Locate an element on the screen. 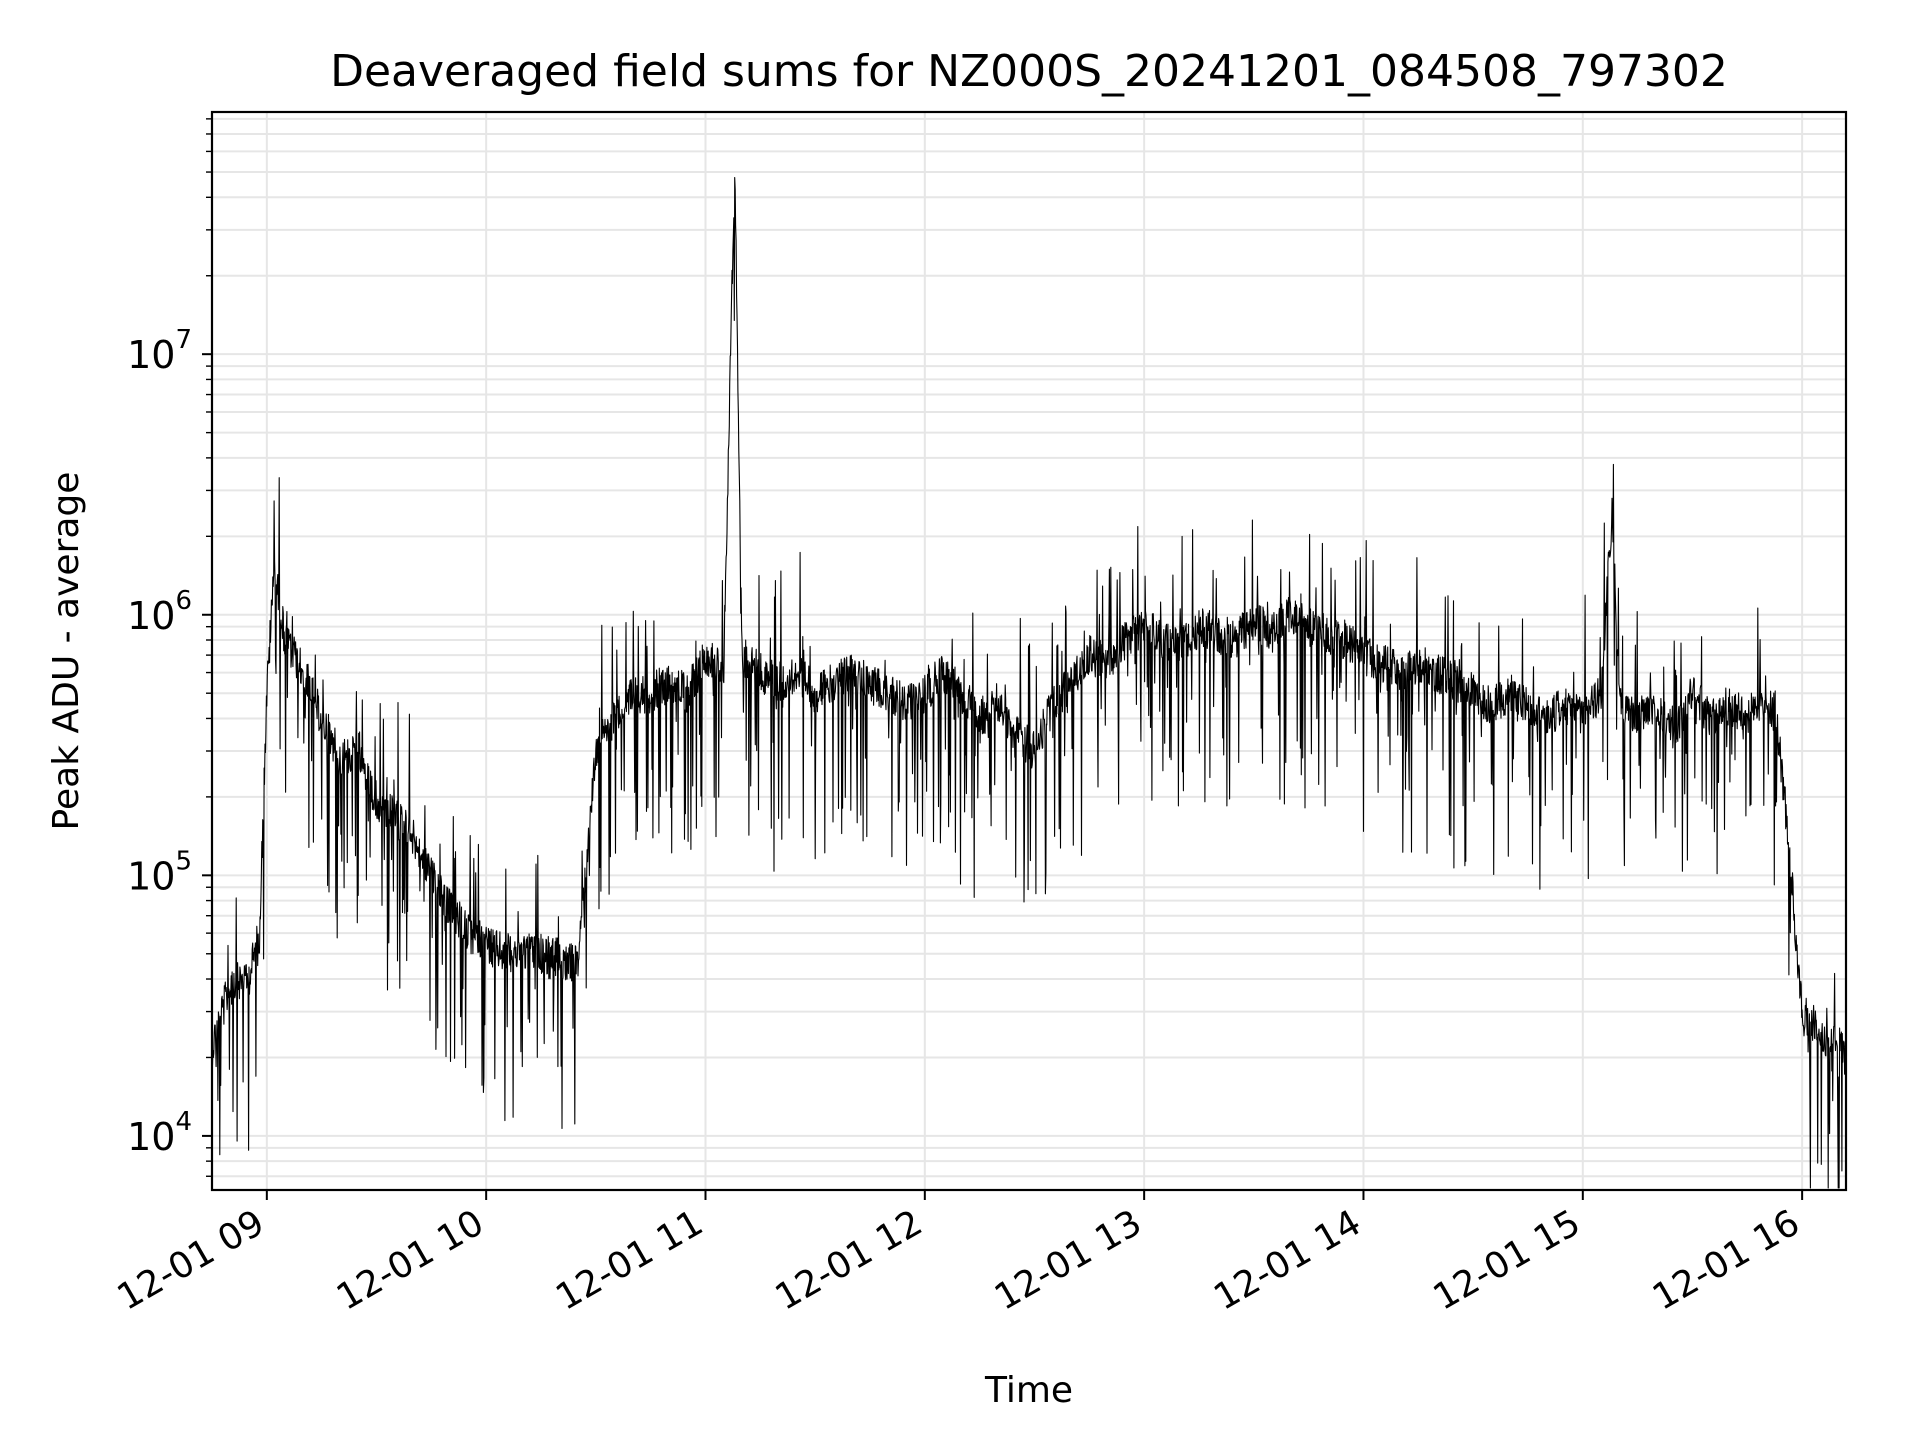 The width and height of the screenshot is (1920, 1440). y-tick-label: 10⁷ is located at coordinates (159, 351).